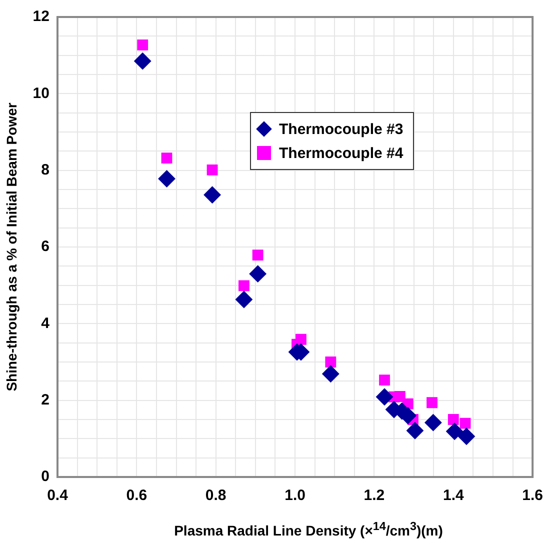 The image size is (553, 548). Describe the element at coordinates (137, 495) in the screenshot. I see `x-tick-label: 0.6` at that location.